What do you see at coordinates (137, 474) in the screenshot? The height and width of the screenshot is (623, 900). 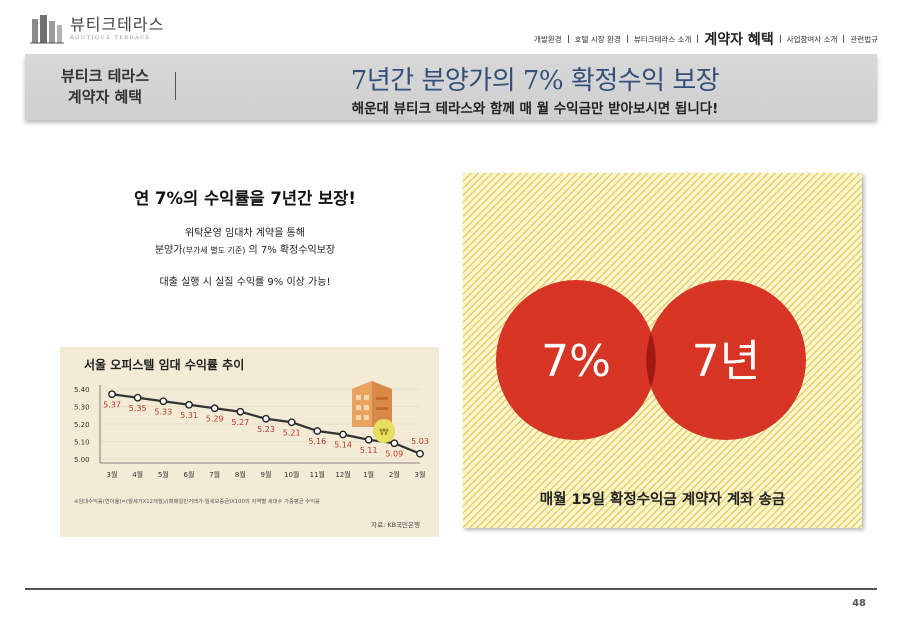 I see `x-tick-label: 4월` at bounding box center [137, 474].